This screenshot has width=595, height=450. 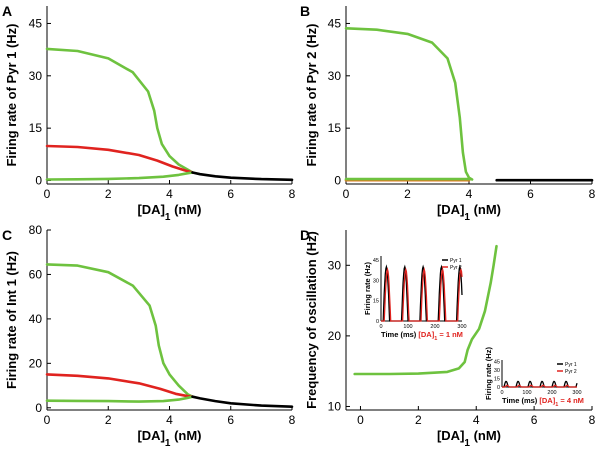 I want to click on y-tick-label: 40, so click(x=36, y=319).